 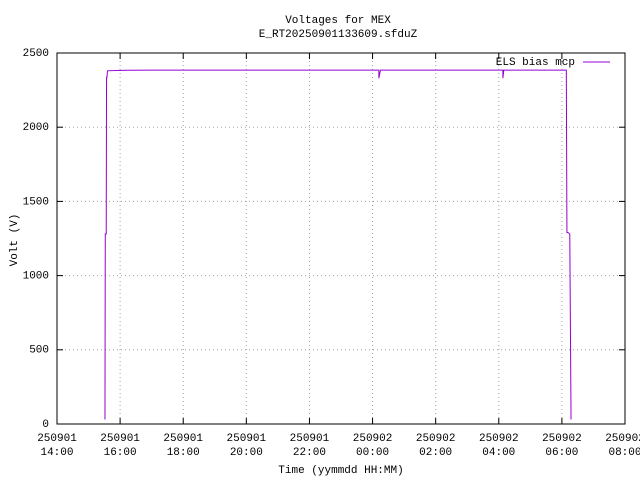 What do you see at coordinates (39, 351) in the screenshot?
I see `y-tick-label: 500` at bounding box center [39, 351].